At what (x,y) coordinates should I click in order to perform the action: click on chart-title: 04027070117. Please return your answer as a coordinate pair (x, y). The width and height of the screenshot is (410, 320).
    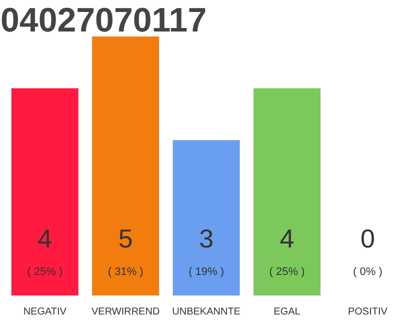
    Looking at the image, I should click on (103, 21).